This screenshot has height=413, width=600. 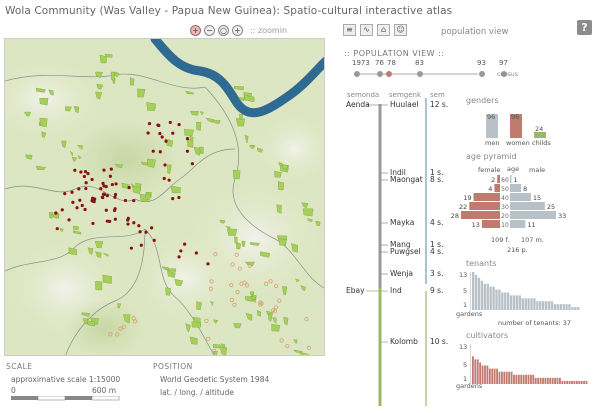 What do you see at coordinates (398, 172) in the screenshot?
I see `semgenk-indil: Indil` at bounding box center [398, 172].